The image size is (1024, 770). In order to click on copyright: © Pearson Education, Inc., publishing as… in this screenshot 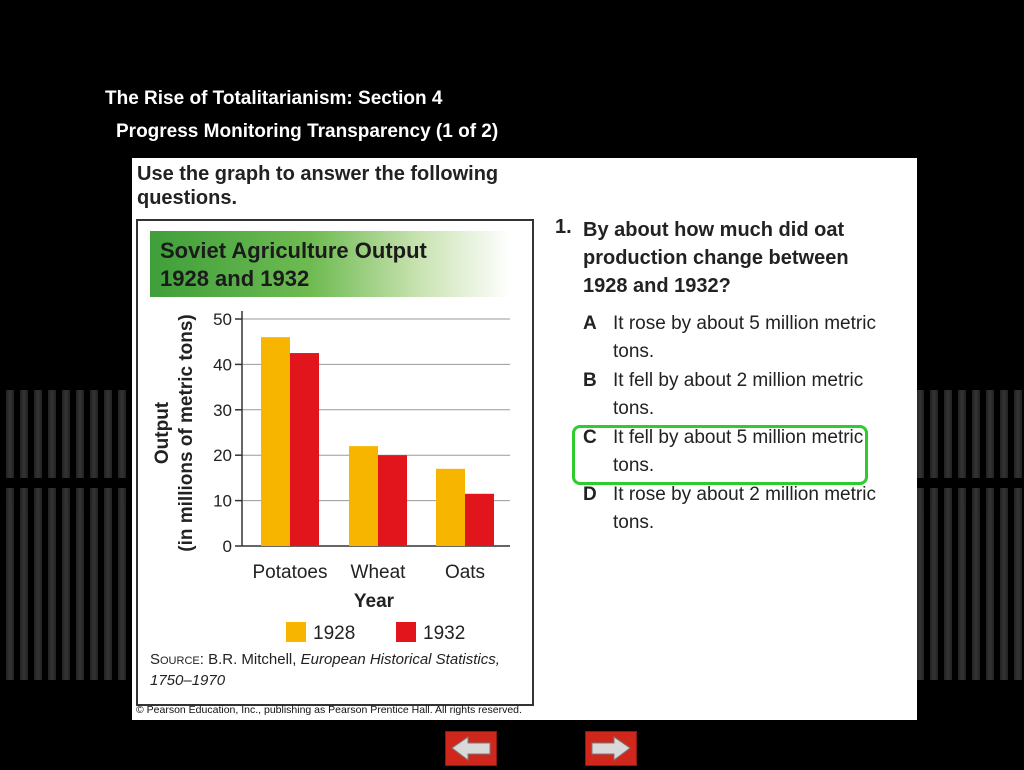, I will do `click(329, 710)`.